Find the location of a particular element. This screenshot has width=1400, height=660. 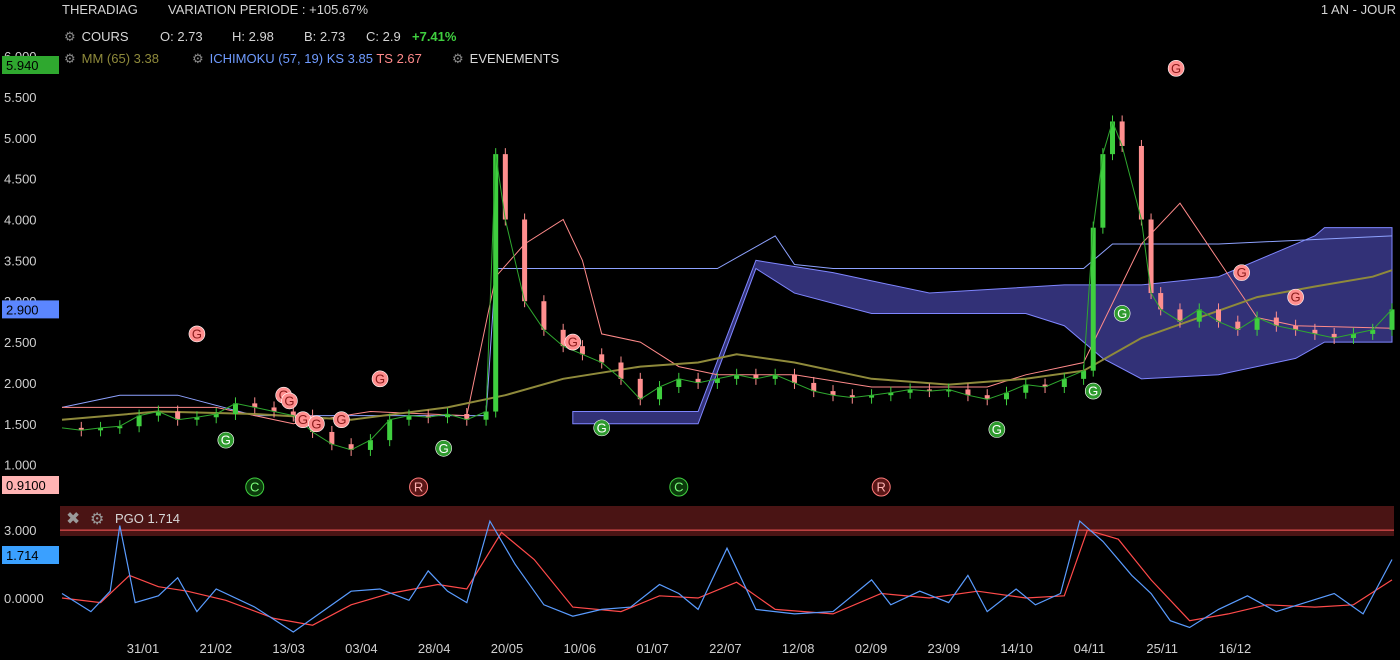

ks-label: KS 3.85 is located at coordinates (349, 58).